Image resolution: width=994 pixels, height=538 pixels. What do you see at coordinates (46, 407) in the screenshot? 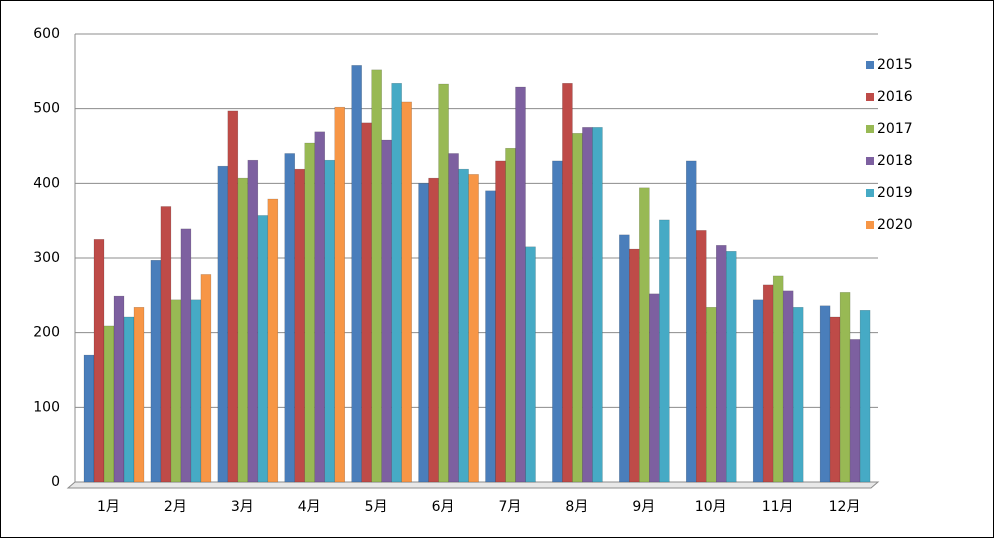
I see `y-tick-label: 100` at bounding box center [46, 407].